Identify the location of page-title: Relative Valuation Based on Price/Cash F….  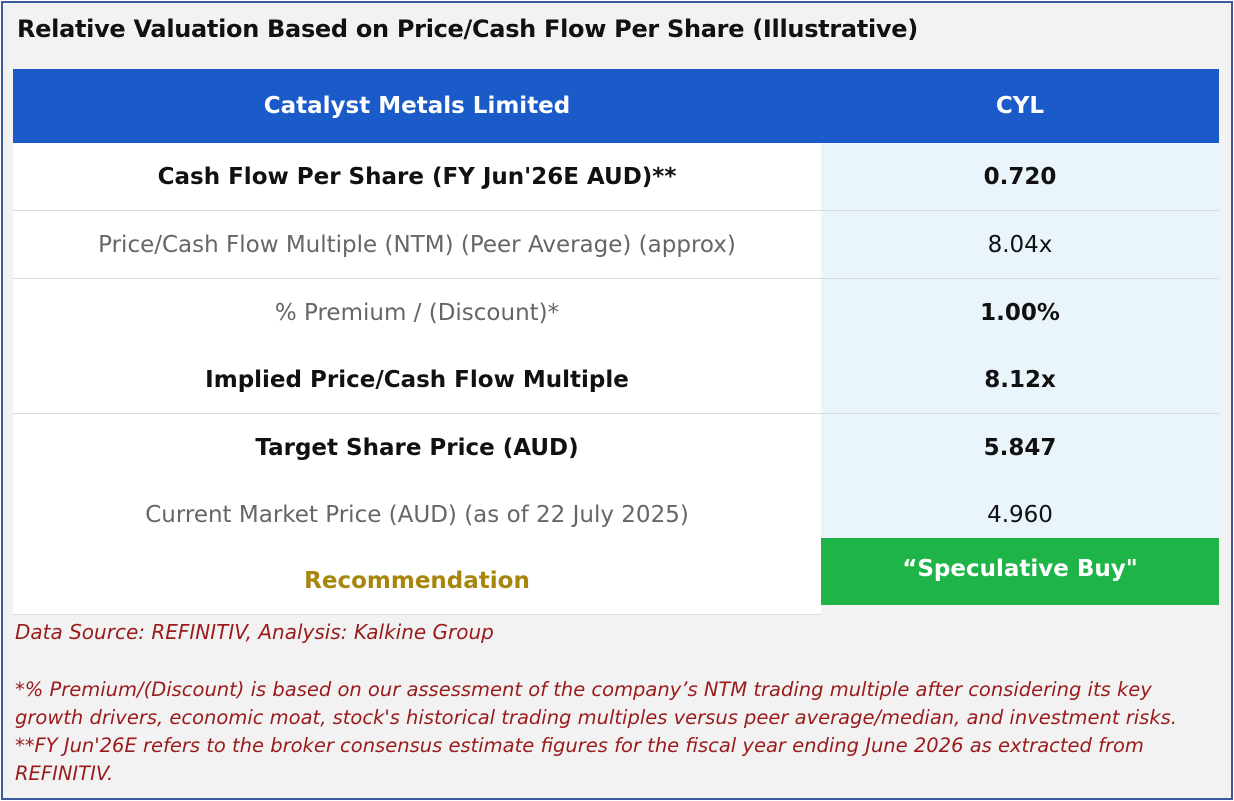
(467, 29).